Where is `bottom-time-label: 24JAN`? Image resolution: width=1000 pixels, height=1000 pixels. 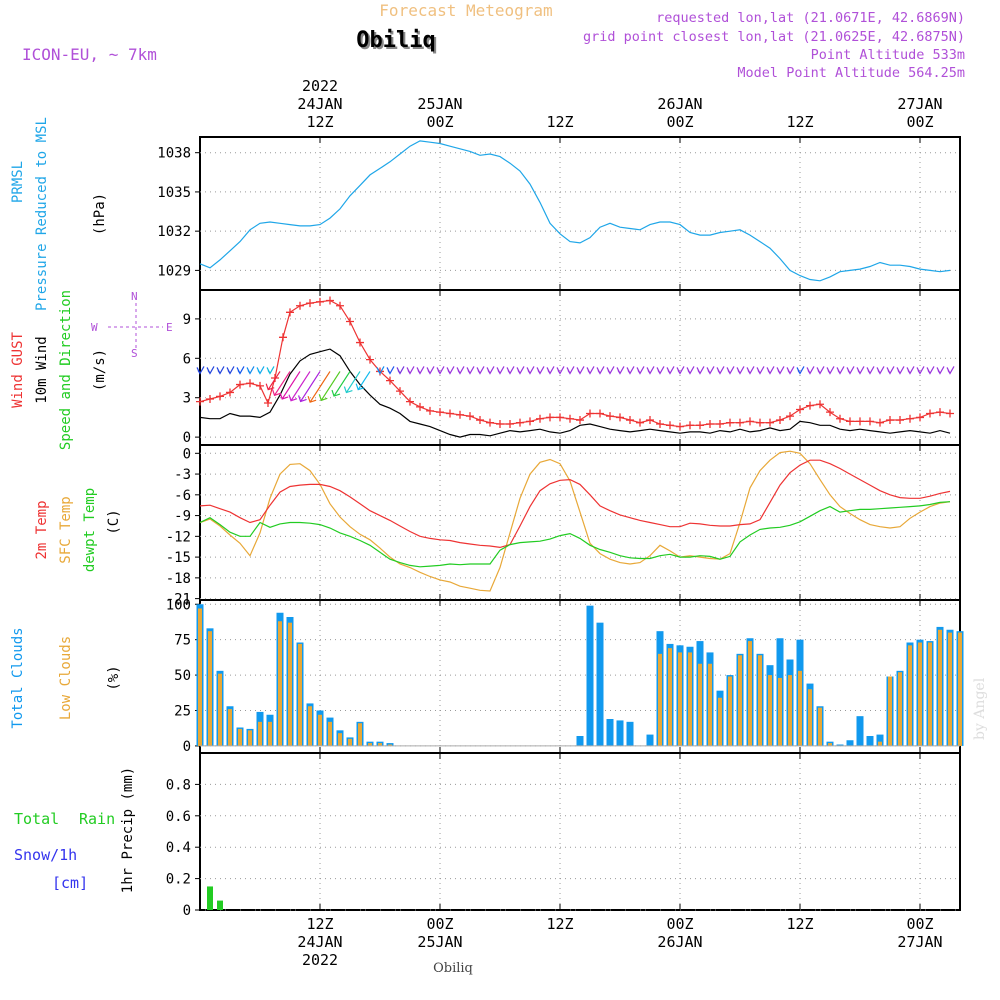 bottom-time-label: 24JAN is located at coordinates (319, 942).